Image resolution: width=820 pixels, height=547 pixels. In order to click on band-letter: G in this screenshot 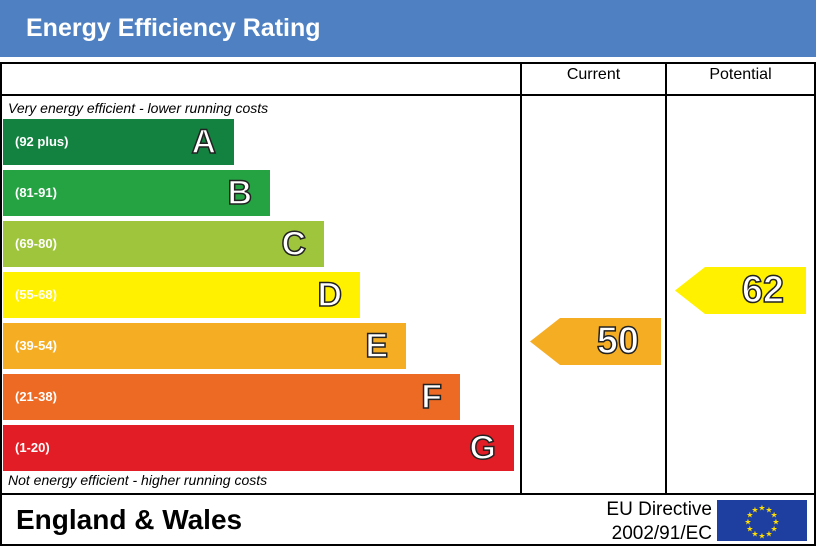, I will do `click(483, 448)`.